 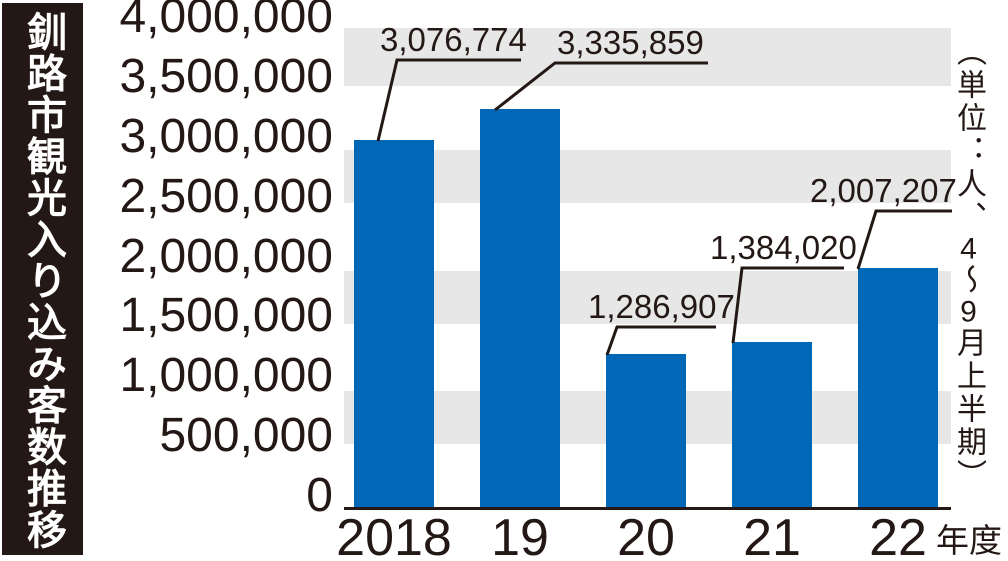 I want to click on value-label-2018: 3,076,774, so click(x=453, y=39).